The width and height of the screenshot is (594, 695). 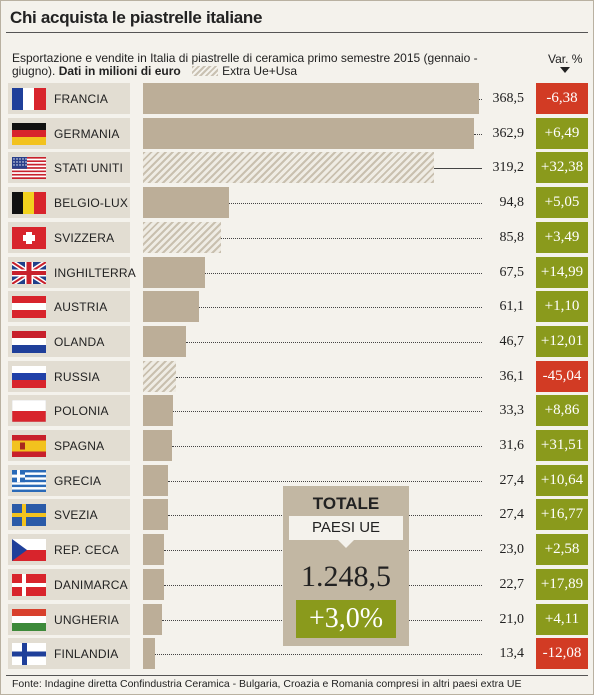 I want to click on category-label-box: POLONIA, so click(x=69, y=411).